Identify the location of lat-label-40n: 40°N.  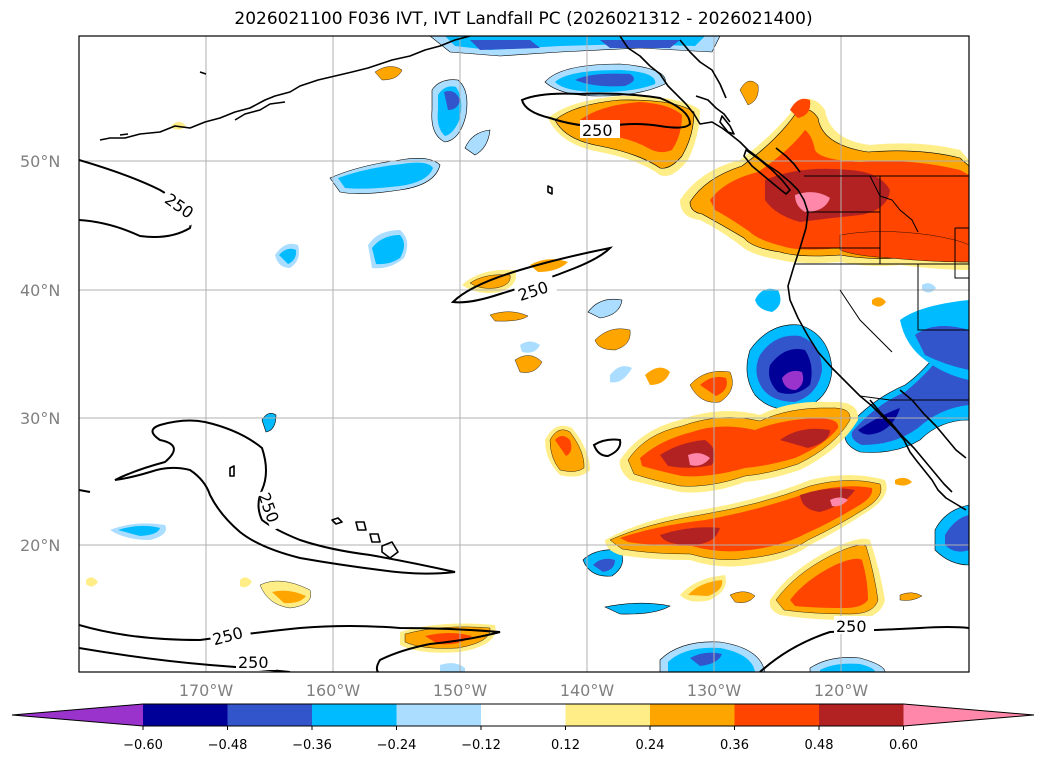
(40, 290).